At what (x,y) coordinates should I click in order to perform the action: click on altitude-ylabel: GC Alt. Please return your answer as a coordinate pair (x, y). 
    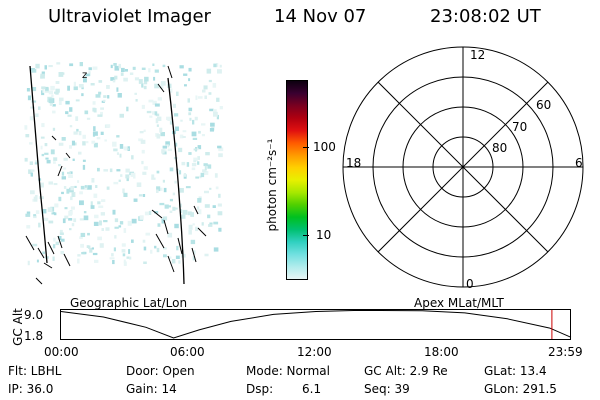
    Looking at the image, I should click on (18, 327).